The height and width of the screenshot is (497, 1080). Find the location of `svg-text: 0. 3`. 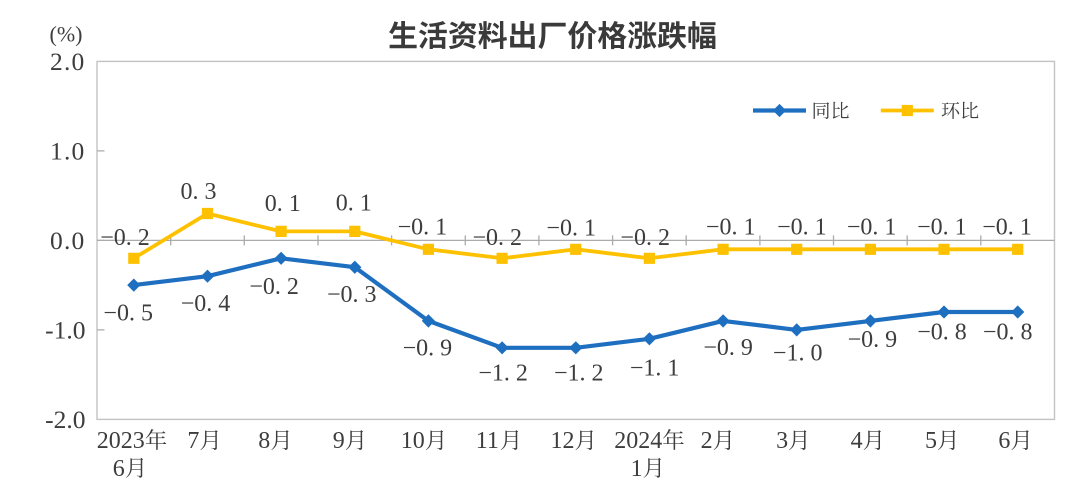

svg-text: 0. 3 is located at coordinates (199, 192).